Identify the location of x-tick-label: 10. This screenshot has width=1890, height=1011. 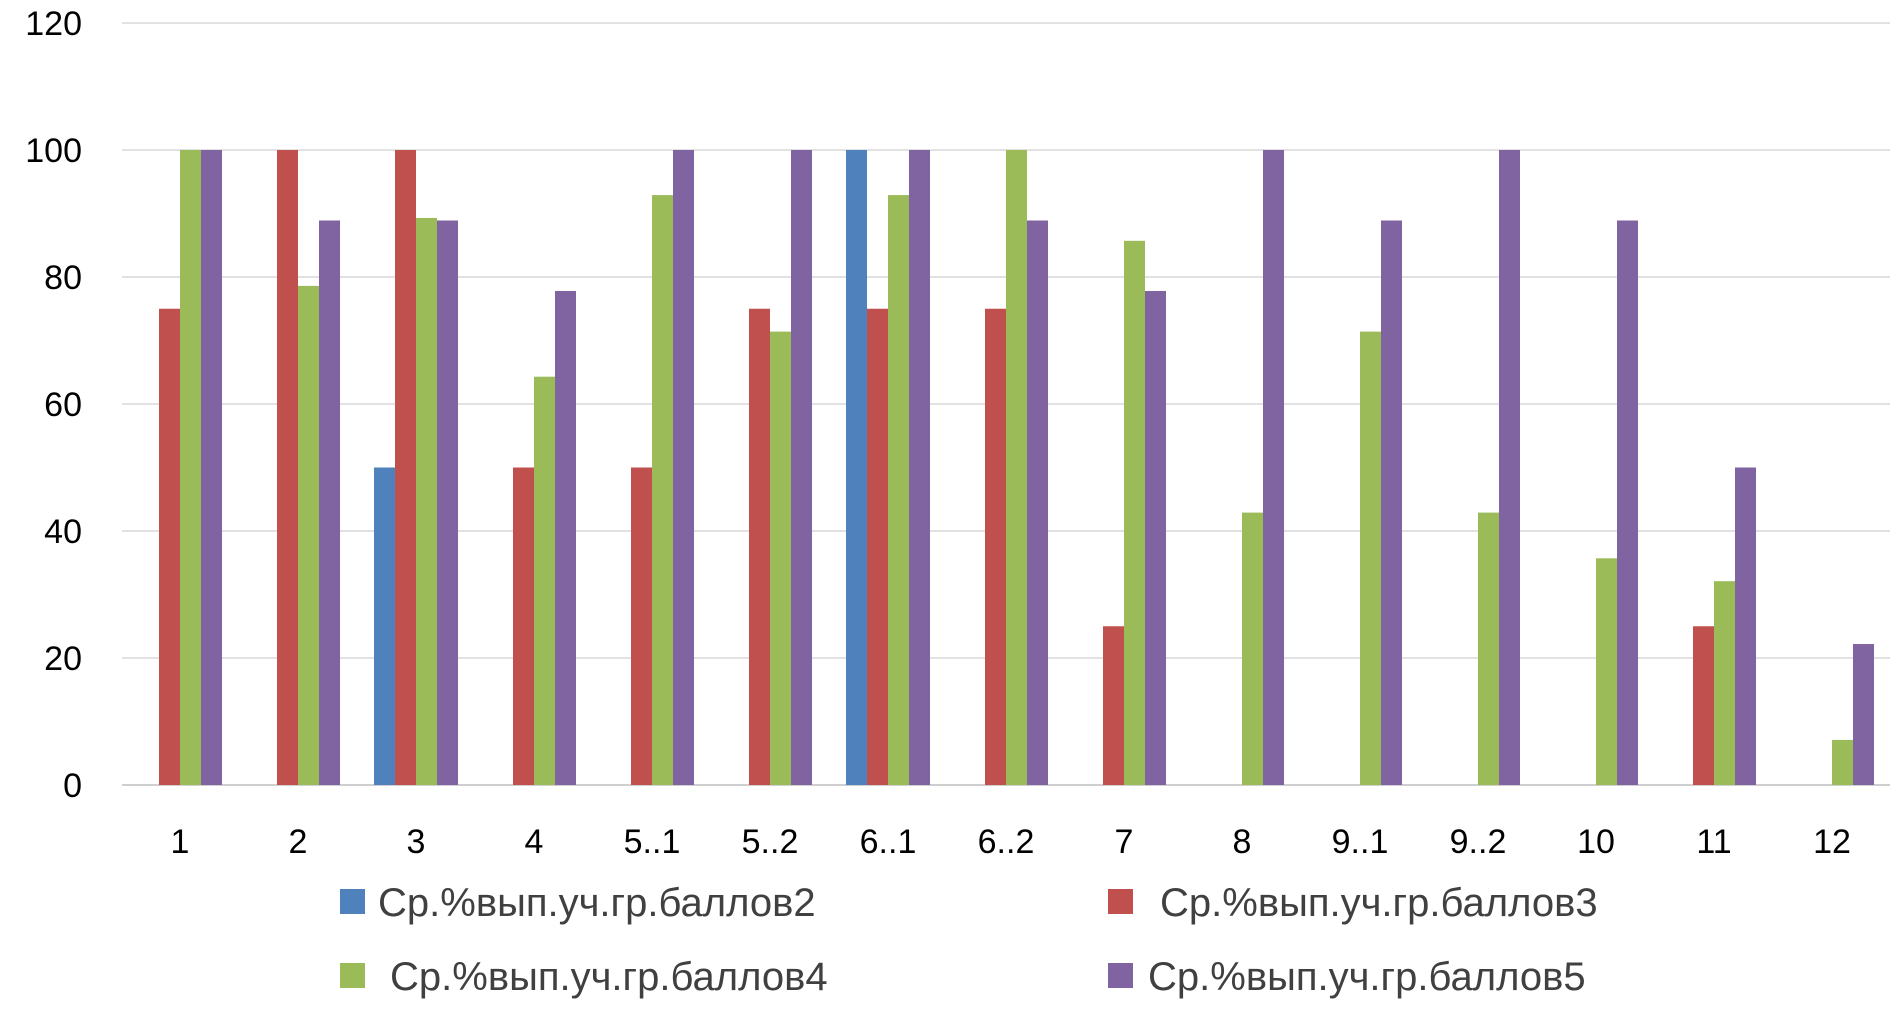
(1596, 842).